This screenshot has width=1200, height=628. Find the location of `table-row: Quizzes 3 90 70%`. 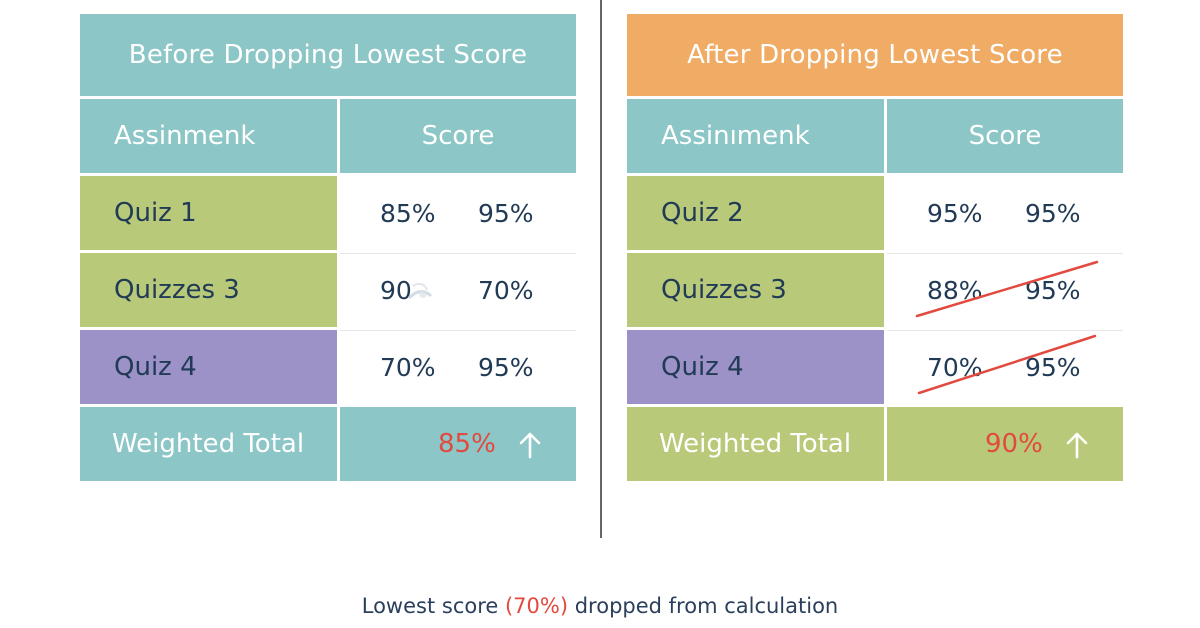

table-row: Quizzes 3 90 70% is located at coordinates (328, 290).